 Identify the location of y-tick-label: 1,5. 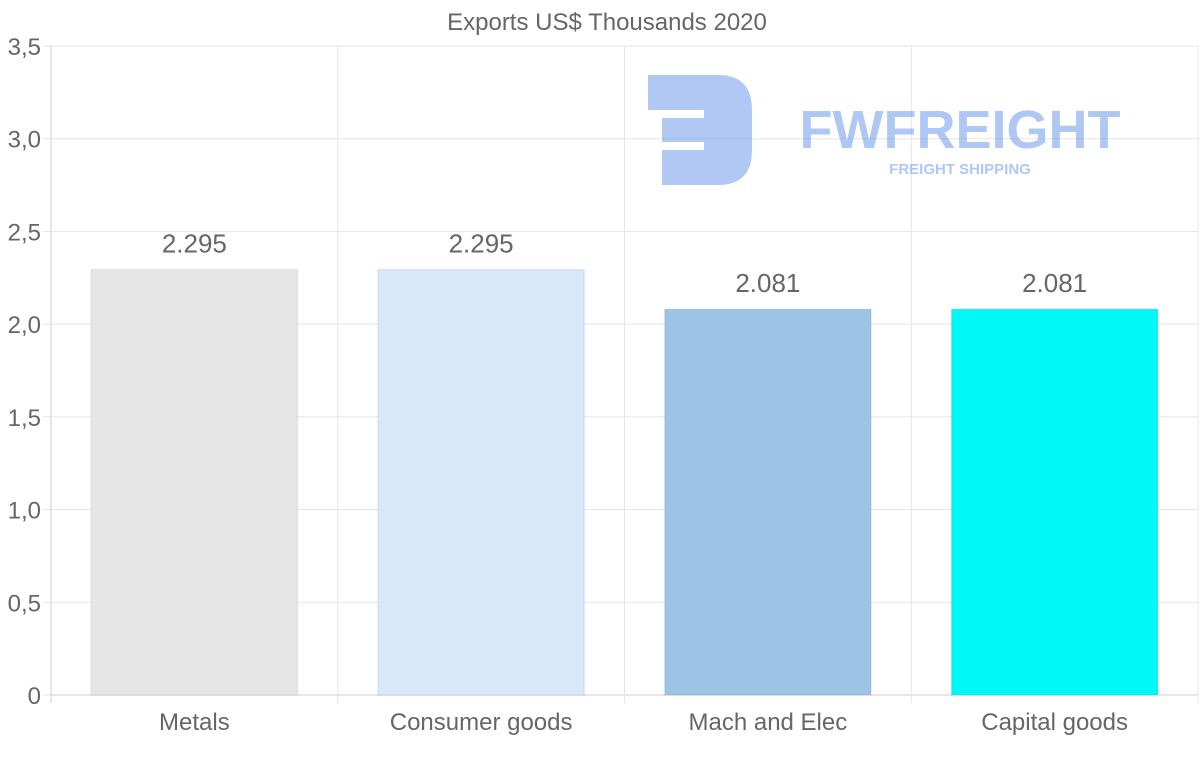
(24, 418).